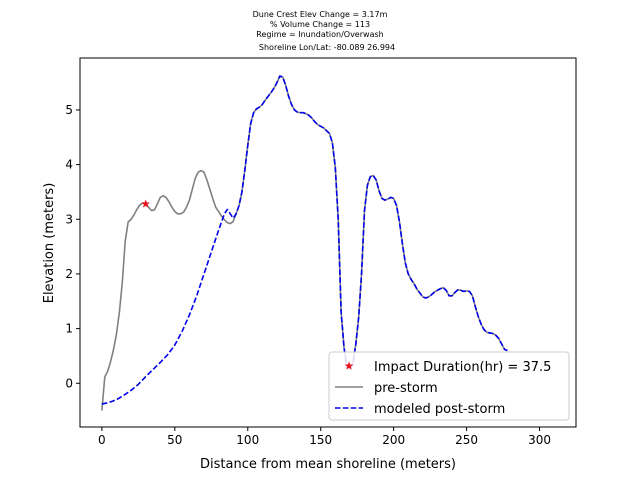 This screenshot has height=484, width=640. What do you see at coordinates (319, 34) in the screenshot?
I see `title-line-3: Regime = Inundation/Overwash` at bounding box center [319, 34].